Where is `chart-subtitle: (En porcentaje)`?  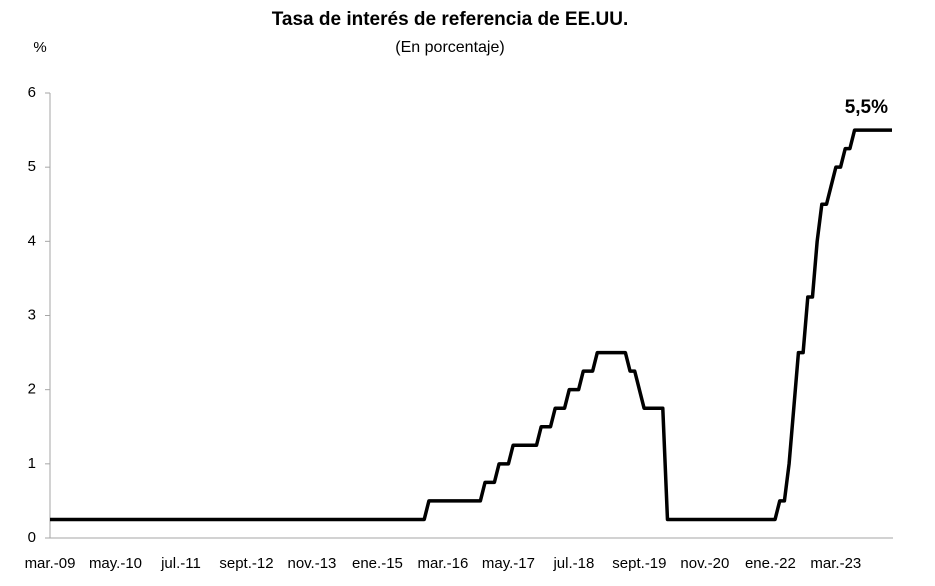 chart-subtitle: (En porcentaje) is located at coordinates (449, 47).